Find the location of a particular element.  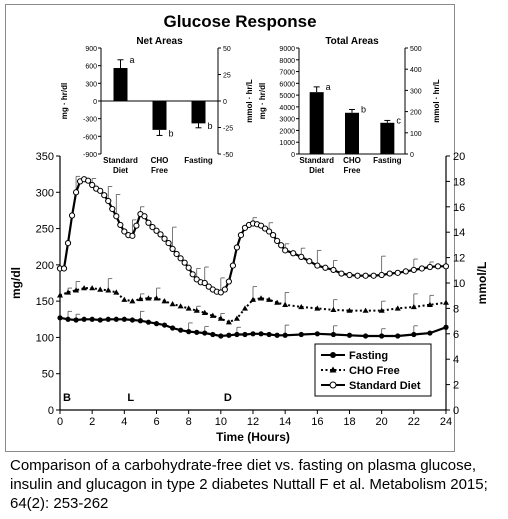

y2-axis-label: mmol/L is located at coordinates (482, 283).